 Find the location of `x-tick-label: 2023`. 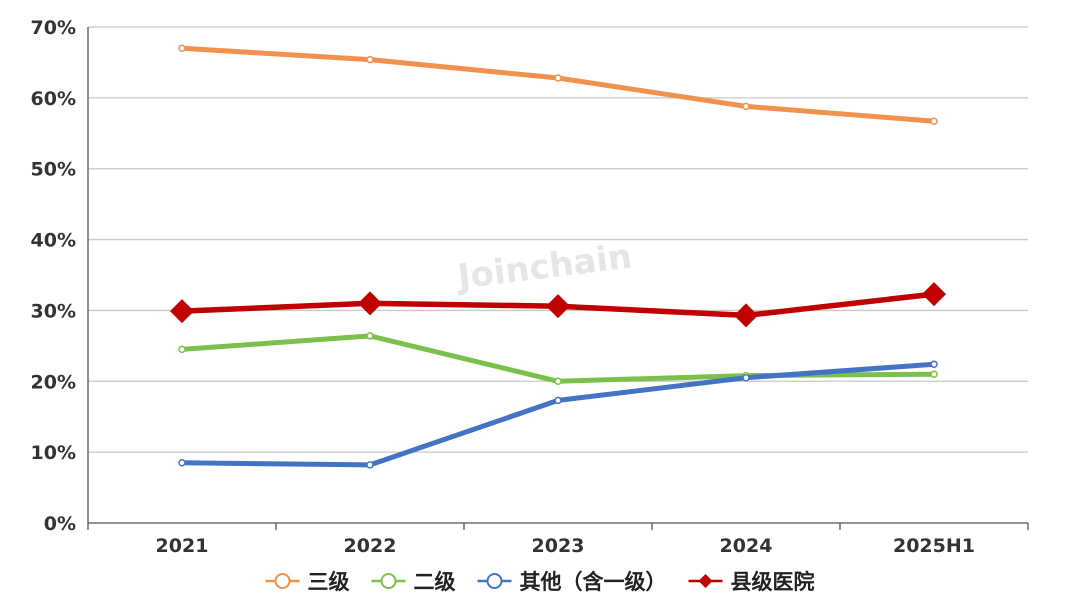

x-tick-label: 2023 is located at coordinates (558, 546).